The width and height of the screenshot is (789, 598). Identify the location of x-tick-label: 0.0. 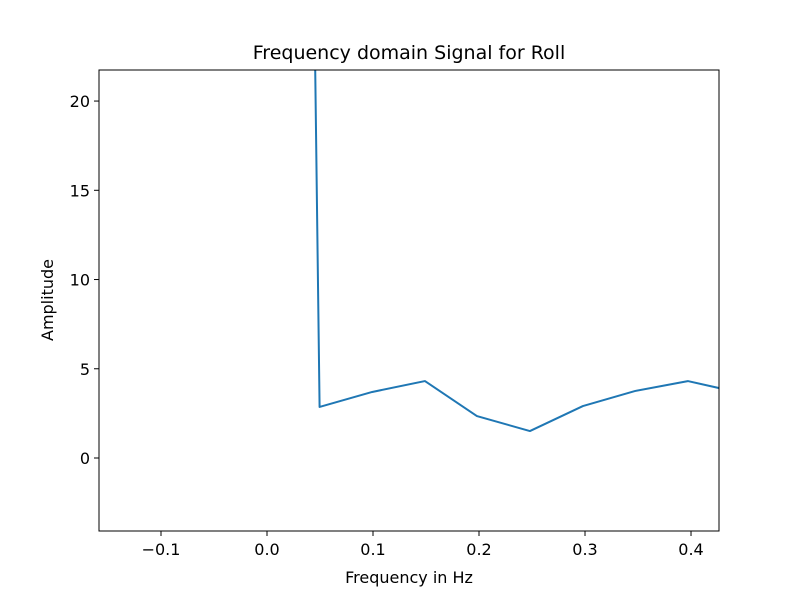
(266, 549).